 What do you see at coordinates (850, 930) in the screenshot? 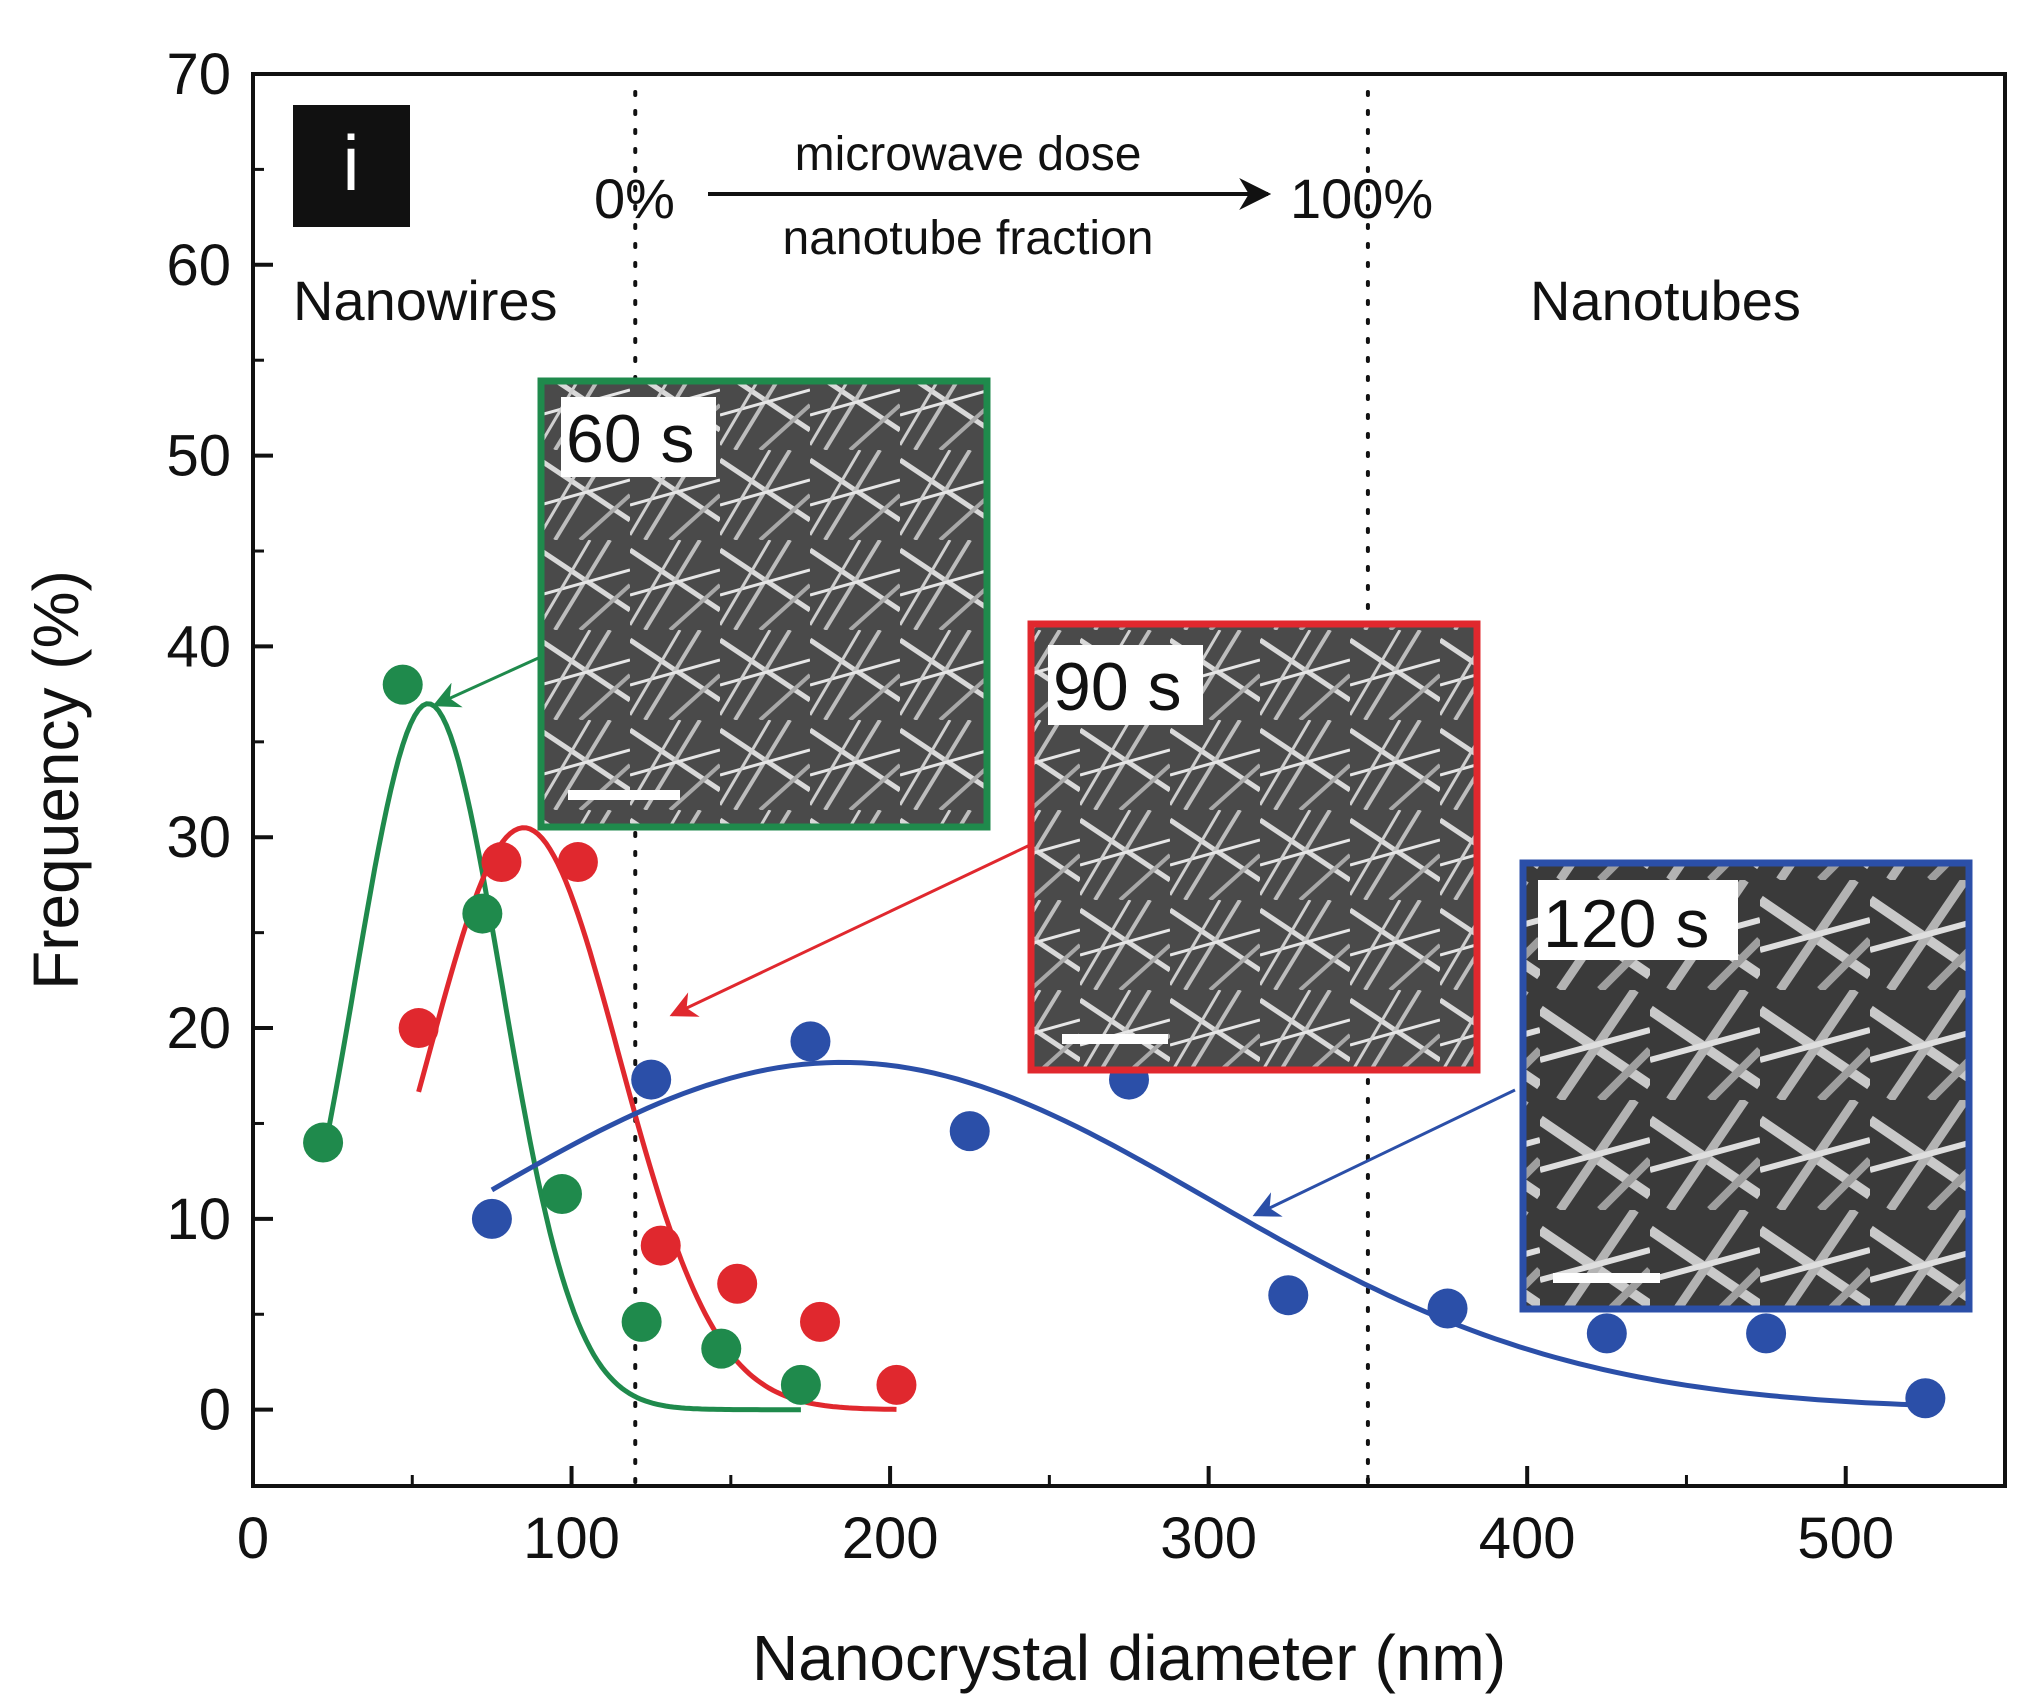
I see `inset-arrow-90s` at bounding box center [850, 930].